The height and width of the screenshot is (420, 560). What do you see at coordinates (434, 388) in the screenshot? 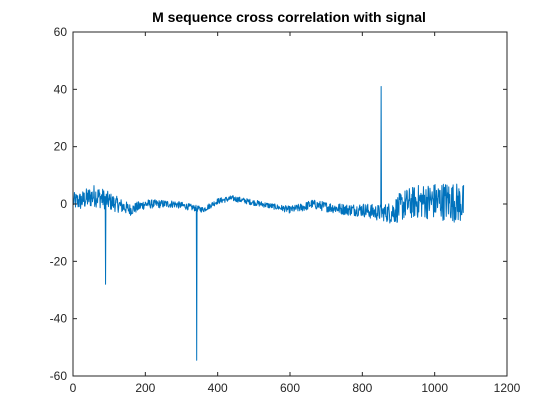
I see `x-tick-label: 1000` at bounding box center [434, 388].